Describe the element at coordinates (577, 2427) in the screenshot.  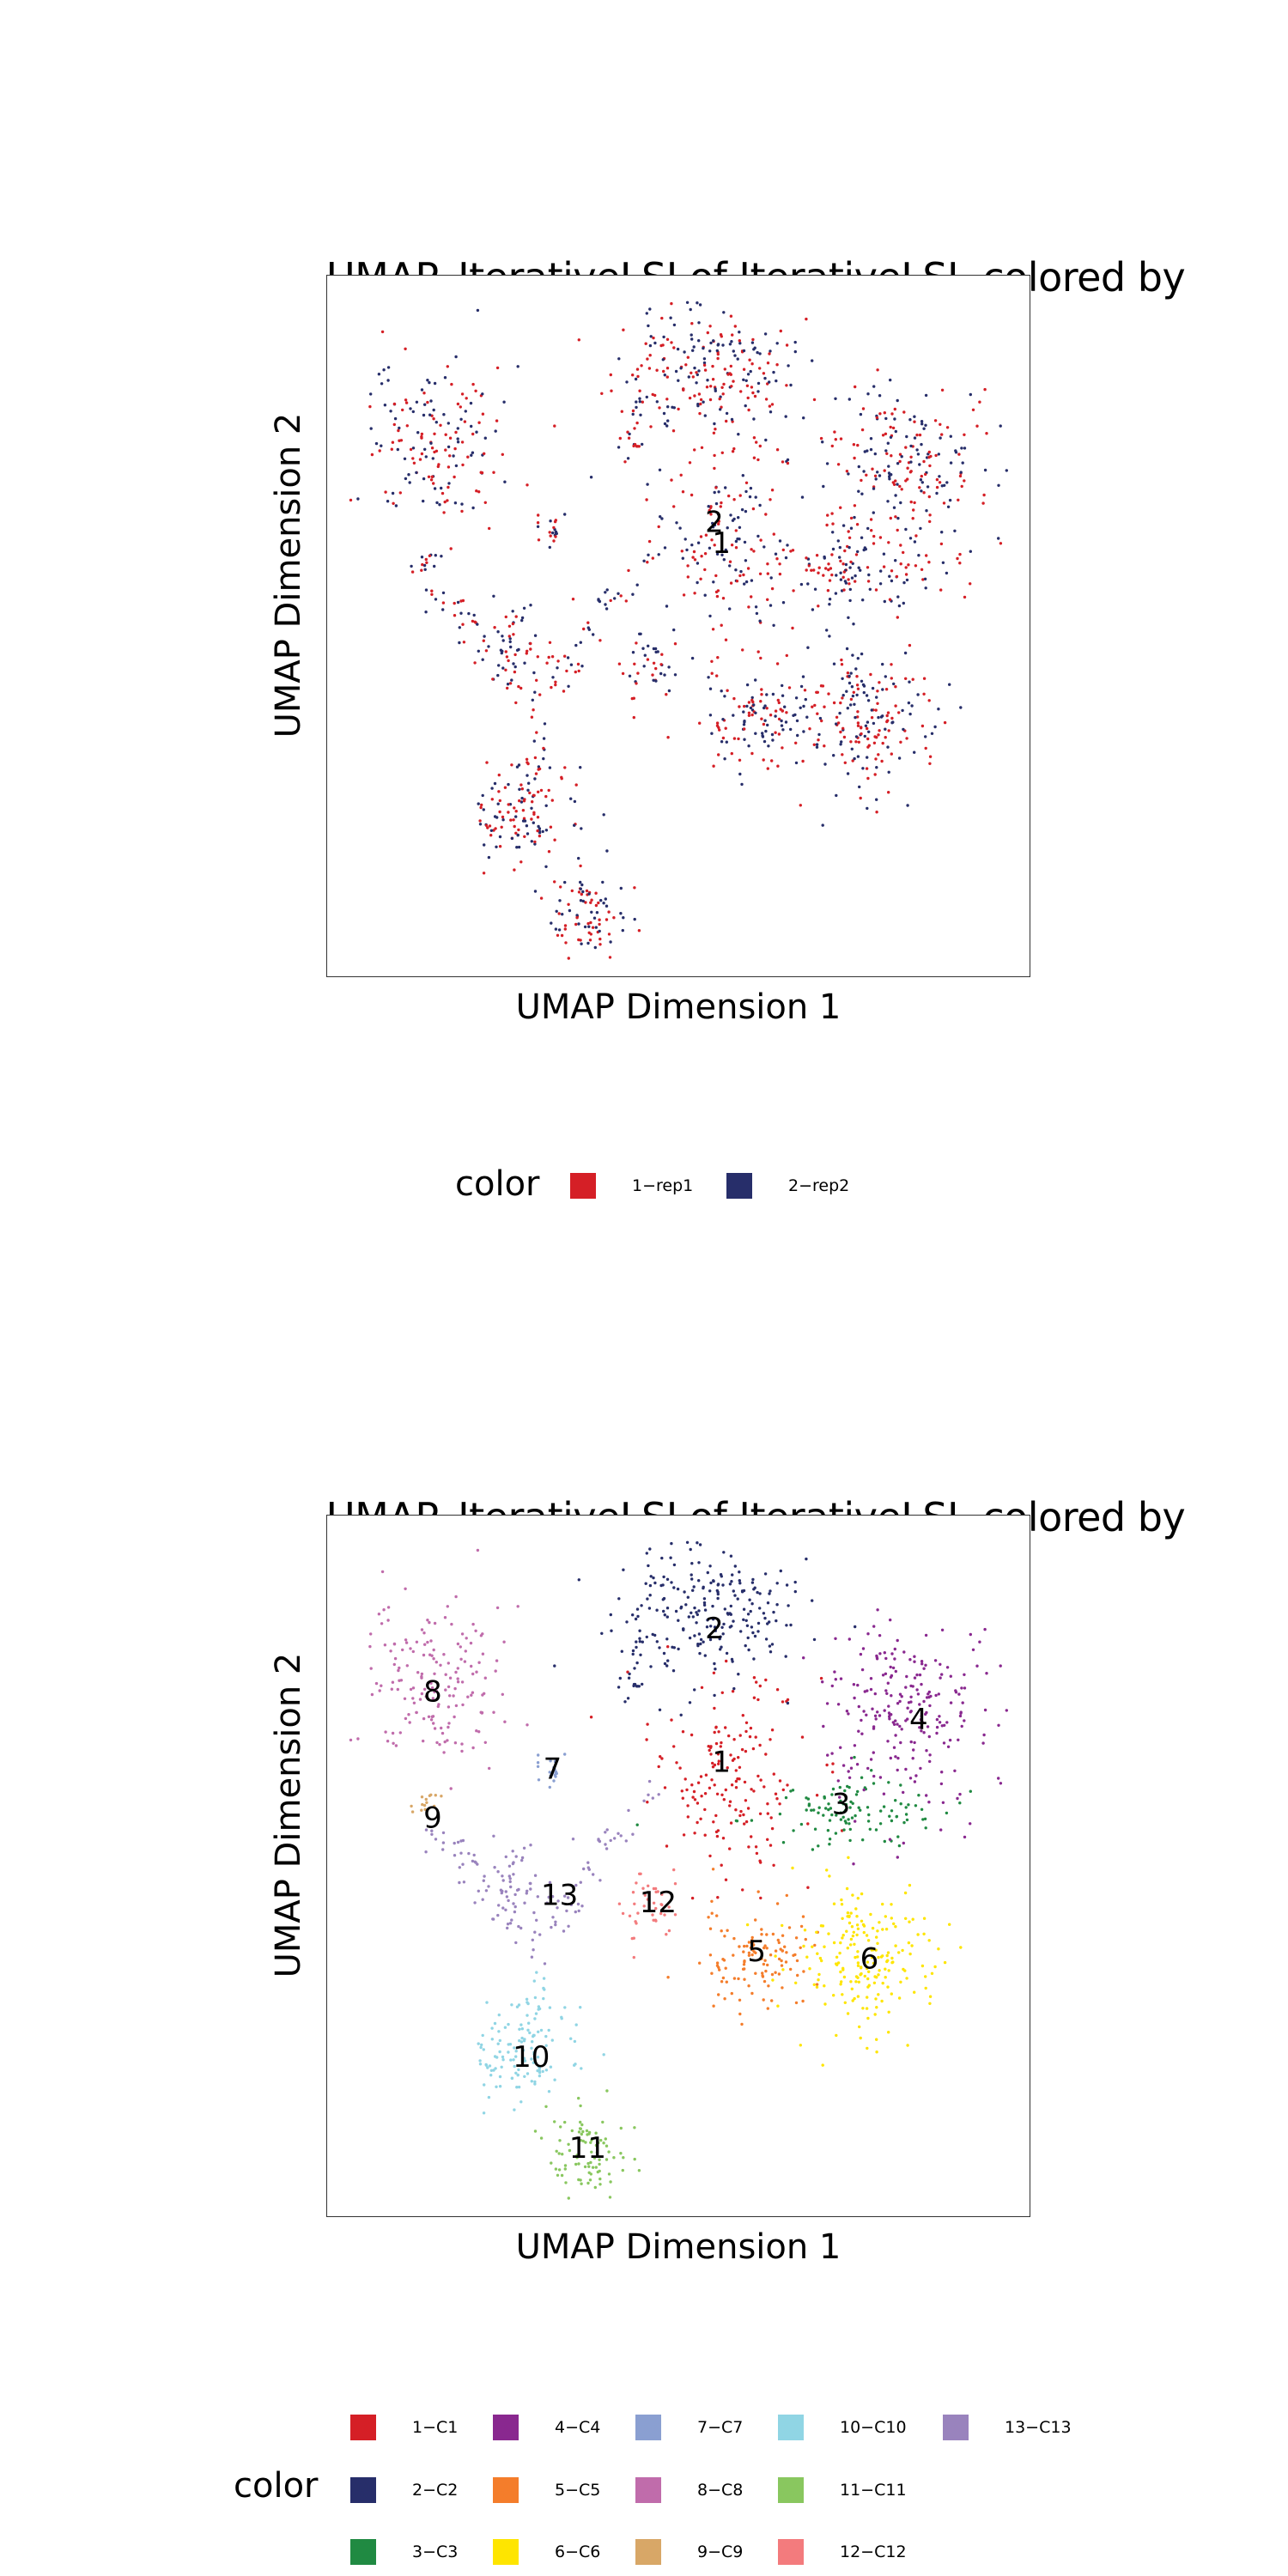
I see `legend-label-c4: 4−C4` at that location.